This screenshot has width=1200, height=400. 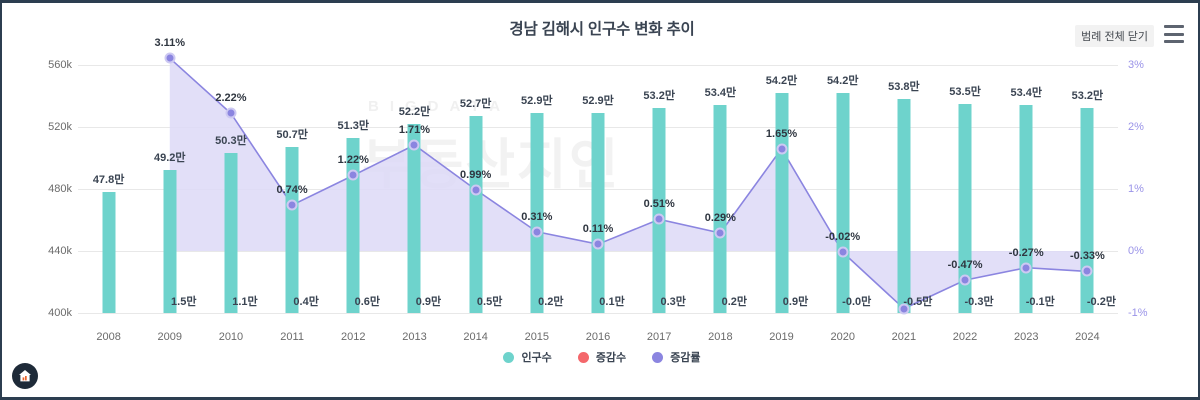 What do you see at coordinates (685, 358) in the screenshot?
I see `legend-label: 증감률` at bounding box center [685, 358].